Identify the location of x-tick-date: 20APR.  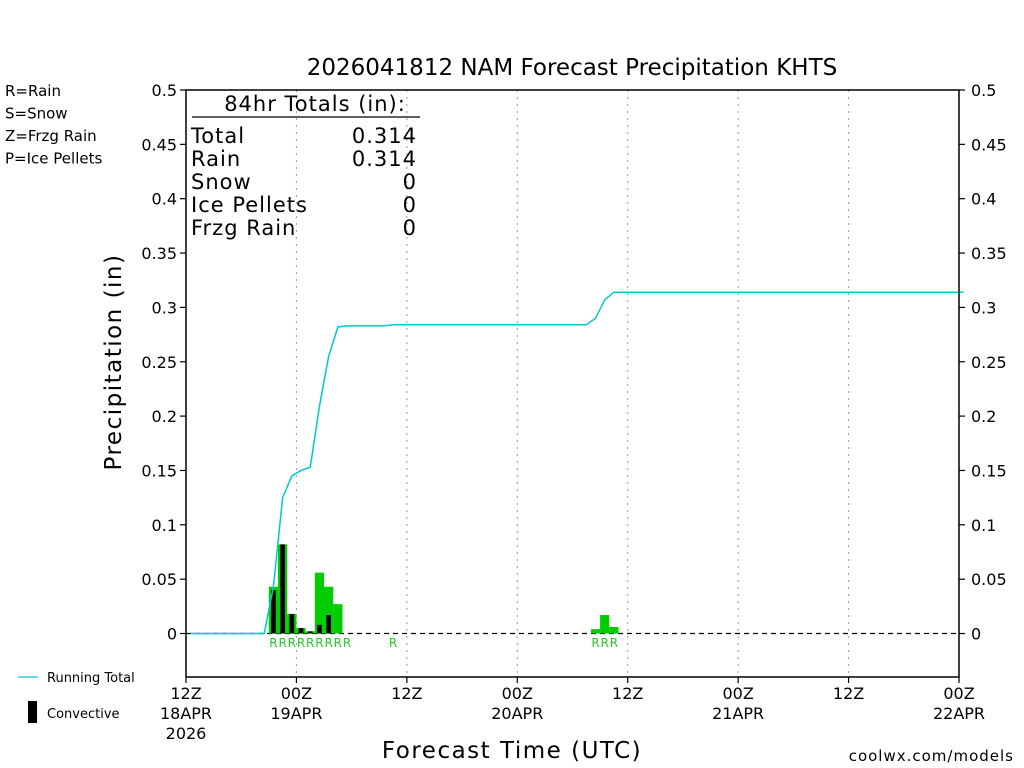
(517, 713).